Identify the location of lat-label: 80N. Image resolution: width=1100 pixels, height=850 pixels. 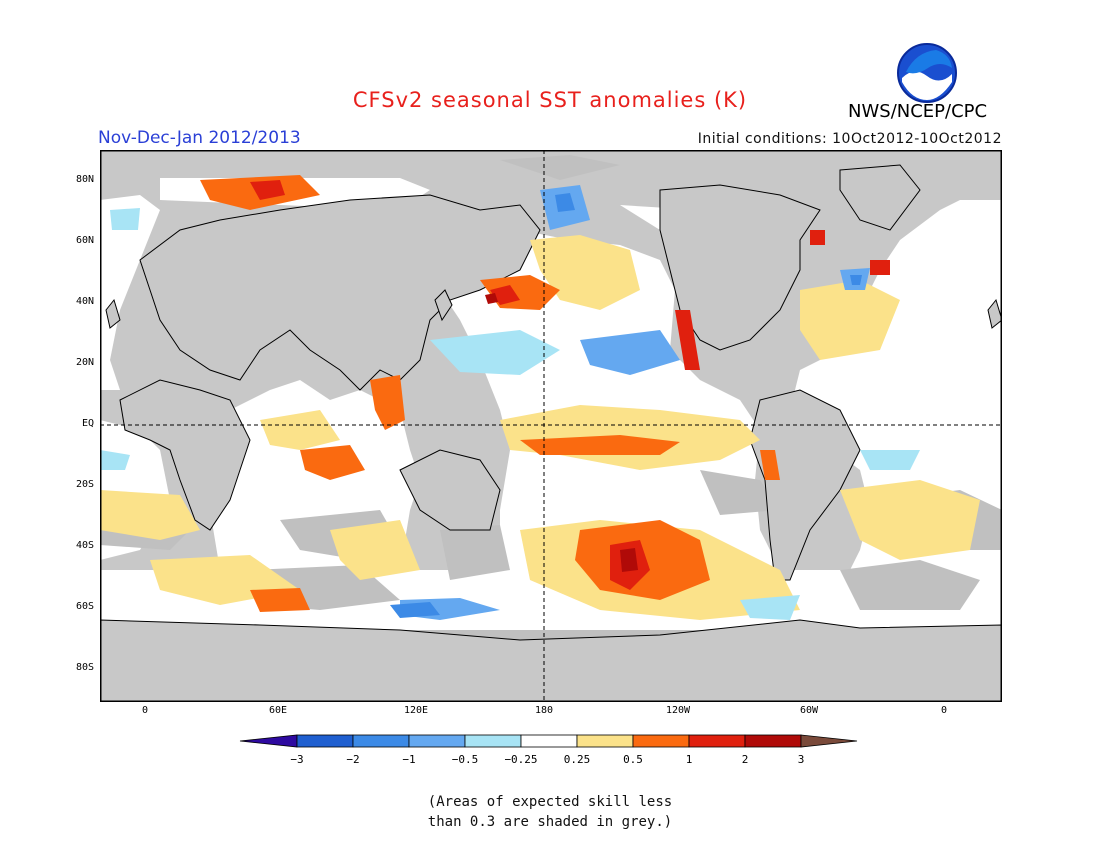
(84, 179).